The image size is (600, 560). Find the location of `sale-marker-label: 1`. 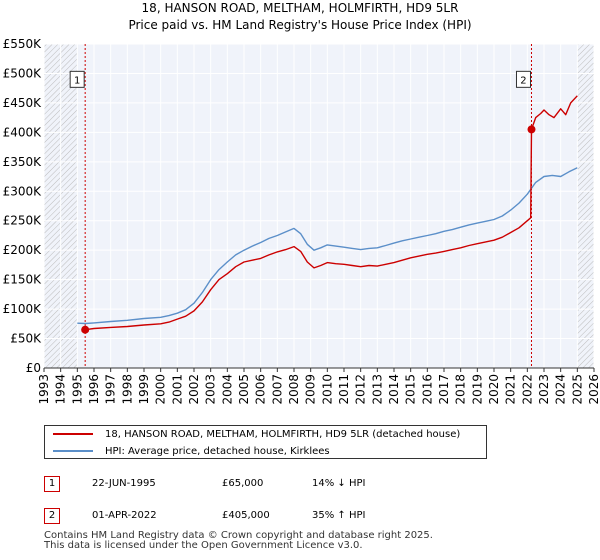

sale-marker-label: 1 is located at coordinates (77, 80).